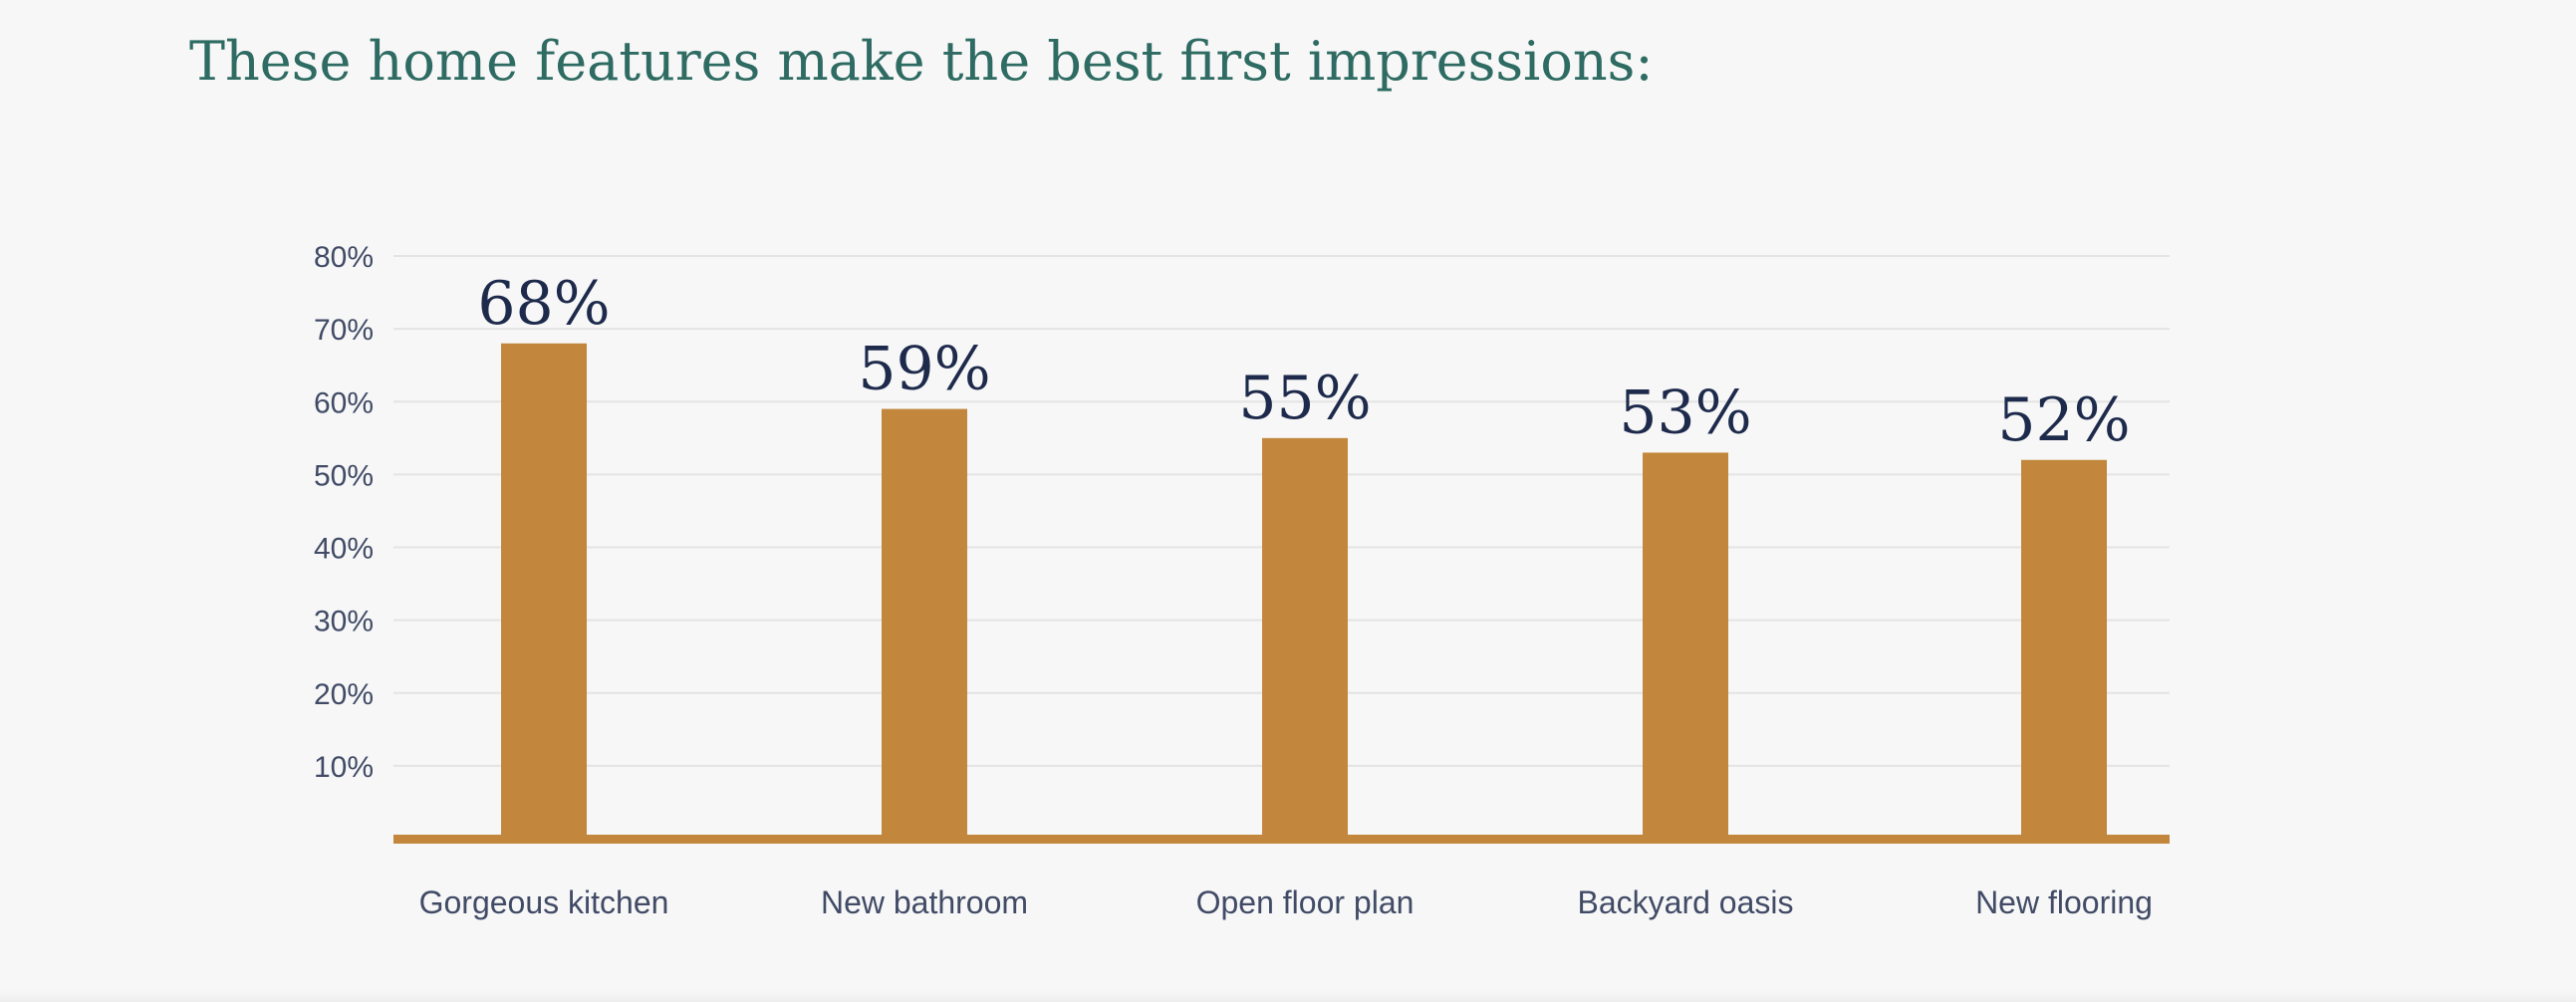 Image resolution: width=2576 pixels, height=1002 pixels. I want to click on x-tick-label: Open floor plan, so click(1305, 902).